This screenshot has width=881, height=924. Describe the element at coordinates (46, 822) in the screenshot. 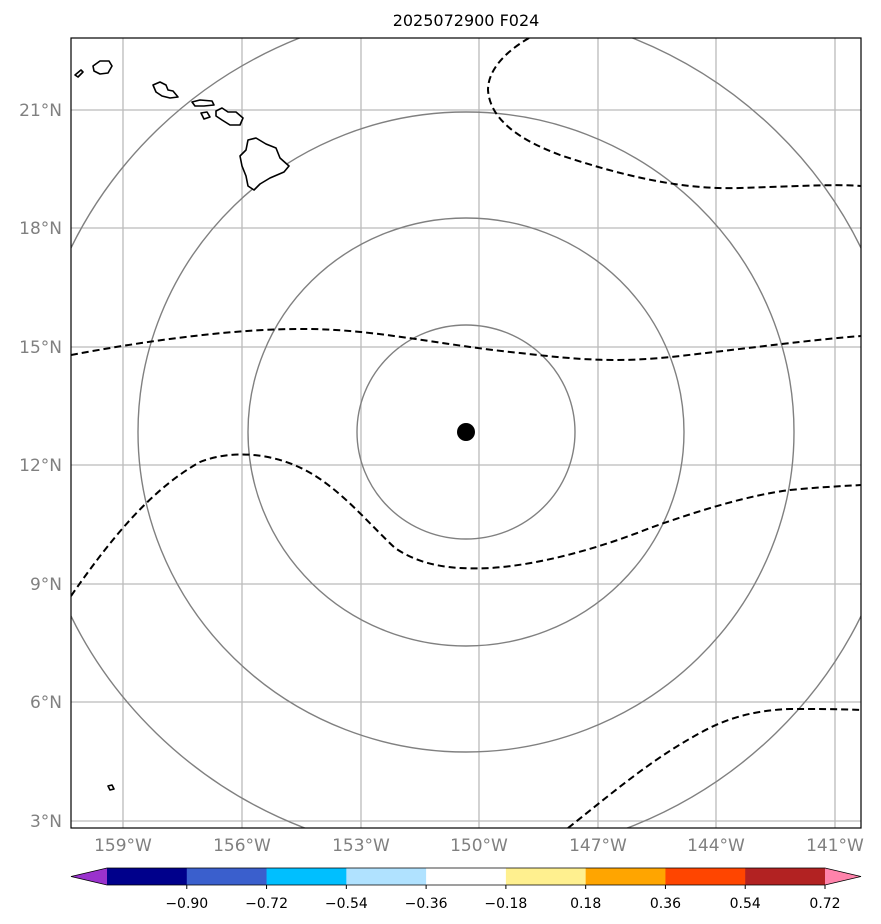

I see `lat-label-3n: 3°N` at that location.